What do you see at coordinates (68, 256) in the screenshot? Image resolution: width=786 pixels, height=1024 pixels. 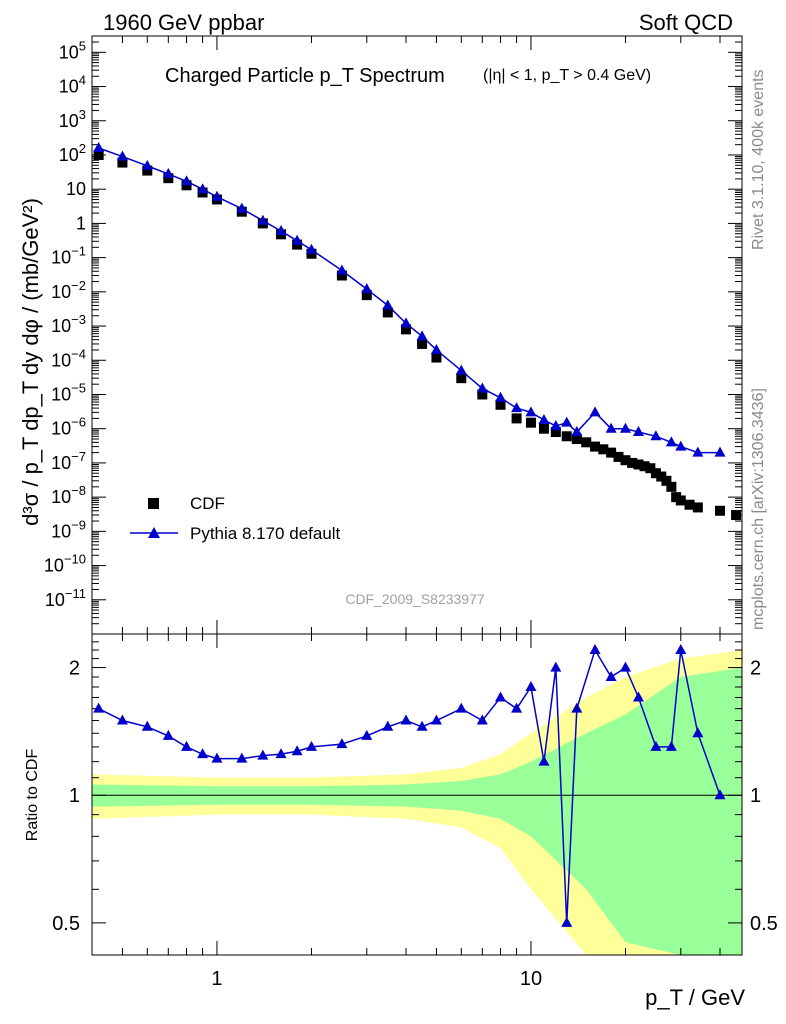 I see `y-tick-label: 10⁻¹` at bounding box center [68, 256].